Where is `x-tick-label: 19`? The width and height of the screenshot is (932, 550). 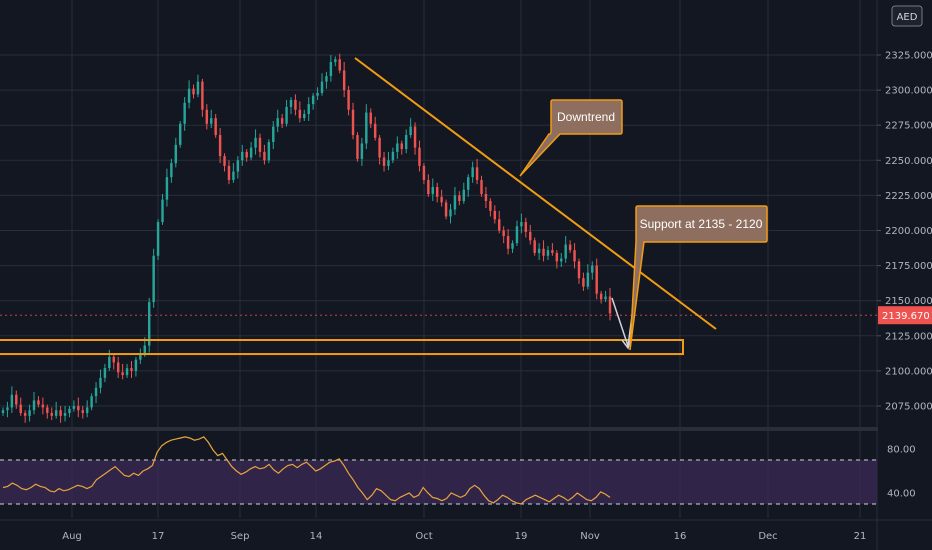
x-tick-label: 19 is located at coordinates (521, 536).